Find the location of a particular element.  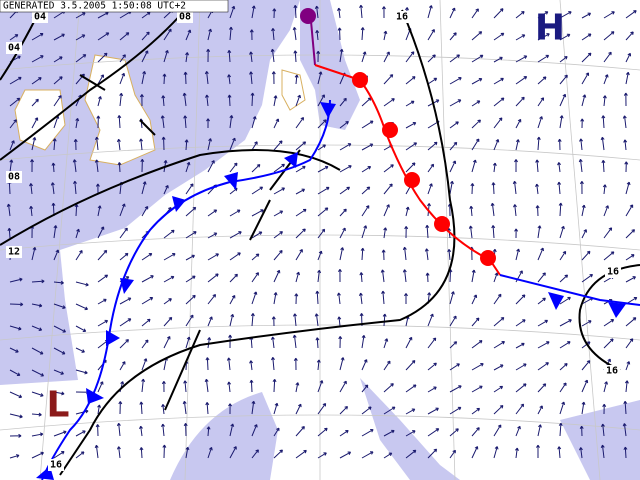

isobar-value: 16 is located at coordinates (612, 371).